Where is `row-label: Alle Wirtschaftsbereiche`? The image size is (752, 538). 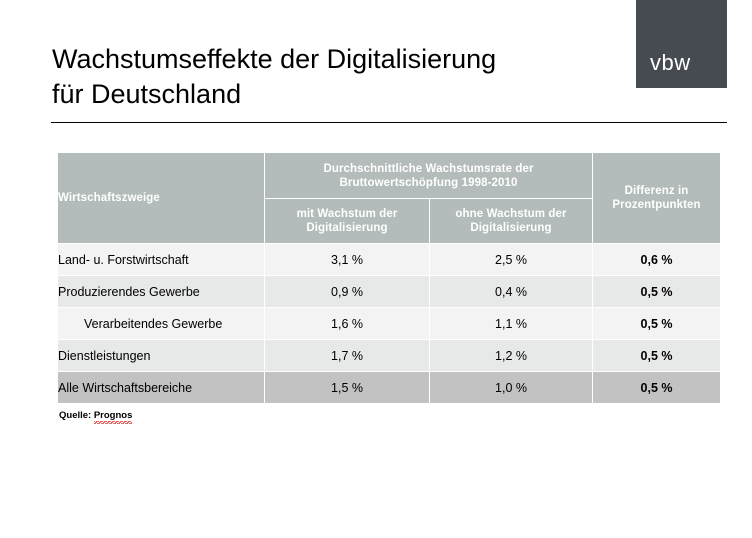
row-label: Alle Wirtschaftsbereiche is located at coordinates (161, 387).